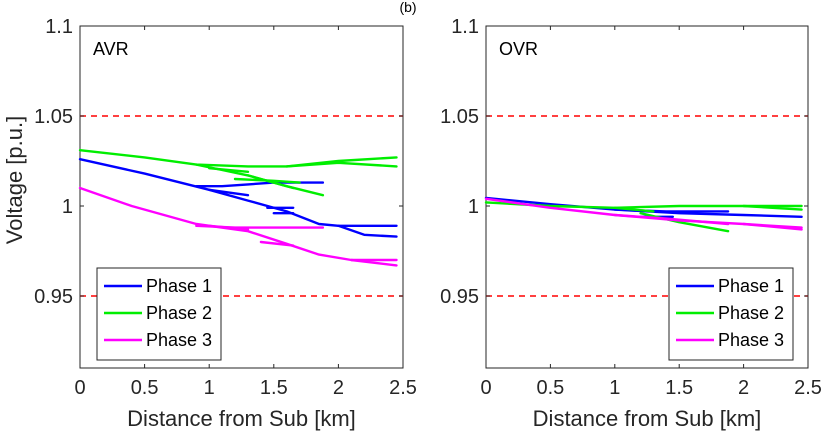 The height and width of the screenshot is (437, 822). I want to click on y-axis-label: Voltage [p.u.], so click(14, 180).